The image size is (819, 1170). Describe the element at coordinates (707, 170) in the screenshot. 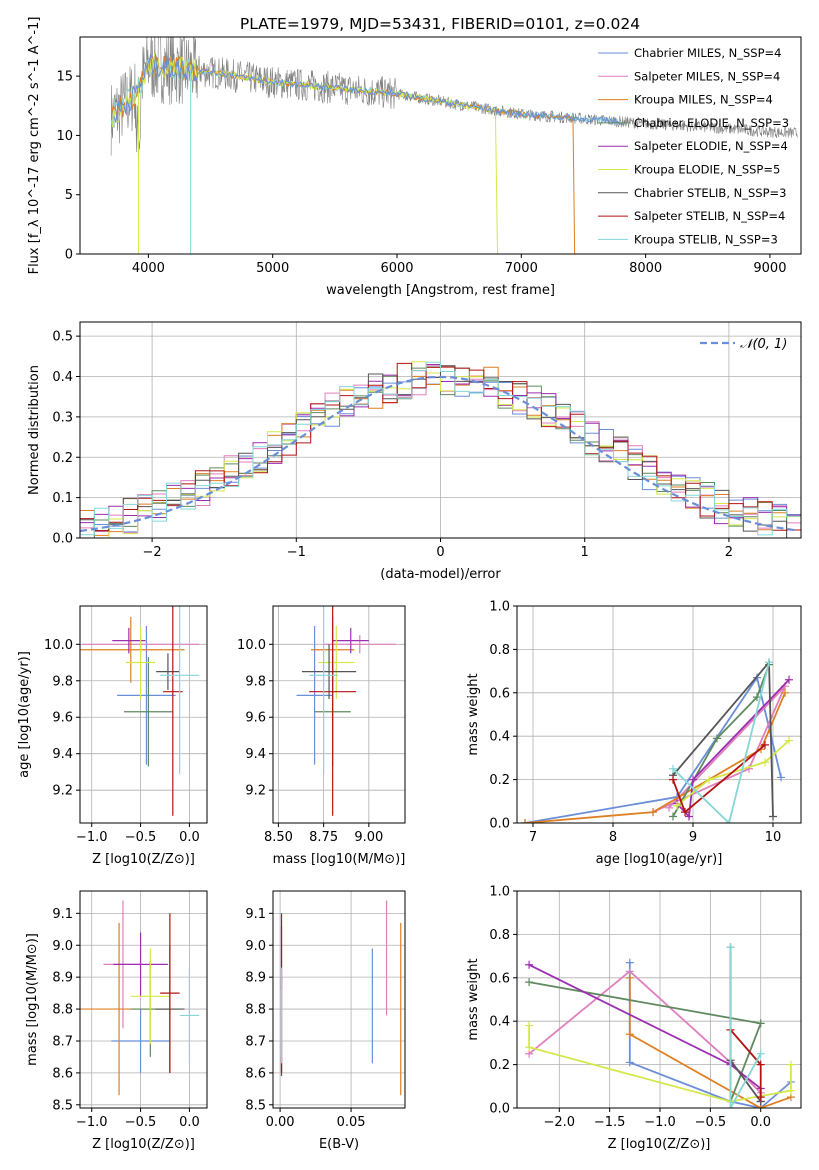

I see `legend-entry: Kroupa ELODIE, N_SSP=5` at that location.